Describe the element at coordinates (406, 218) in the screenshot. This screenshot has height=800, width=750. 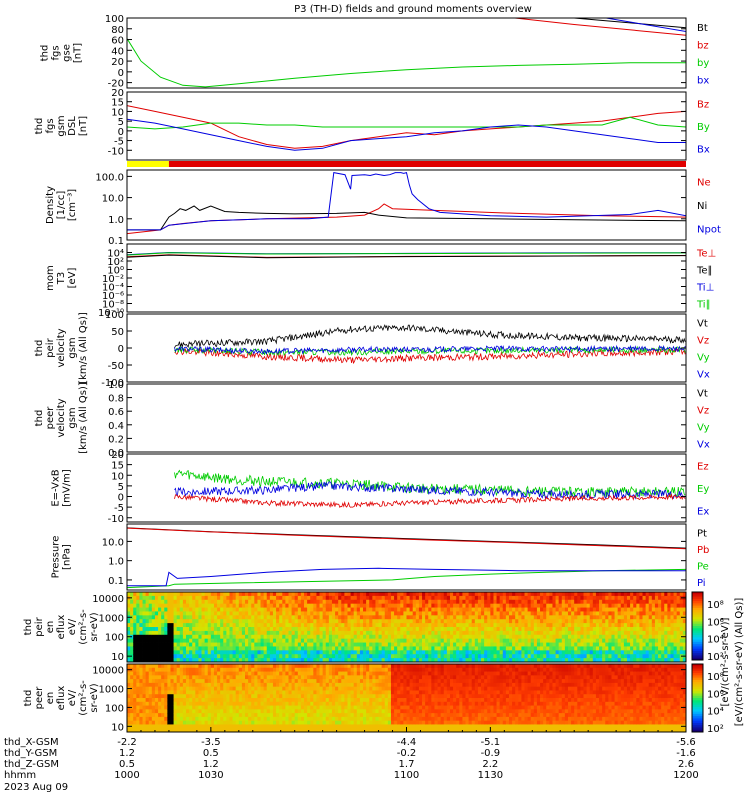
I see `series-density-Ni` at that location.